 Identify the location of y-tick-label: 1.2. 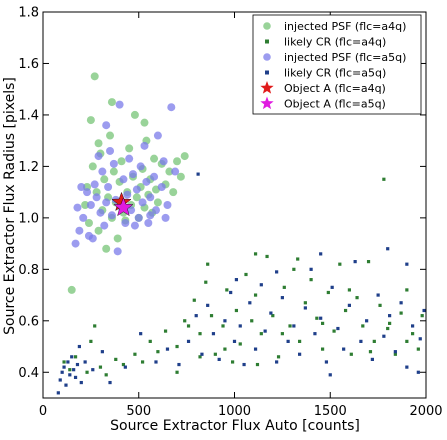
(28, 167).